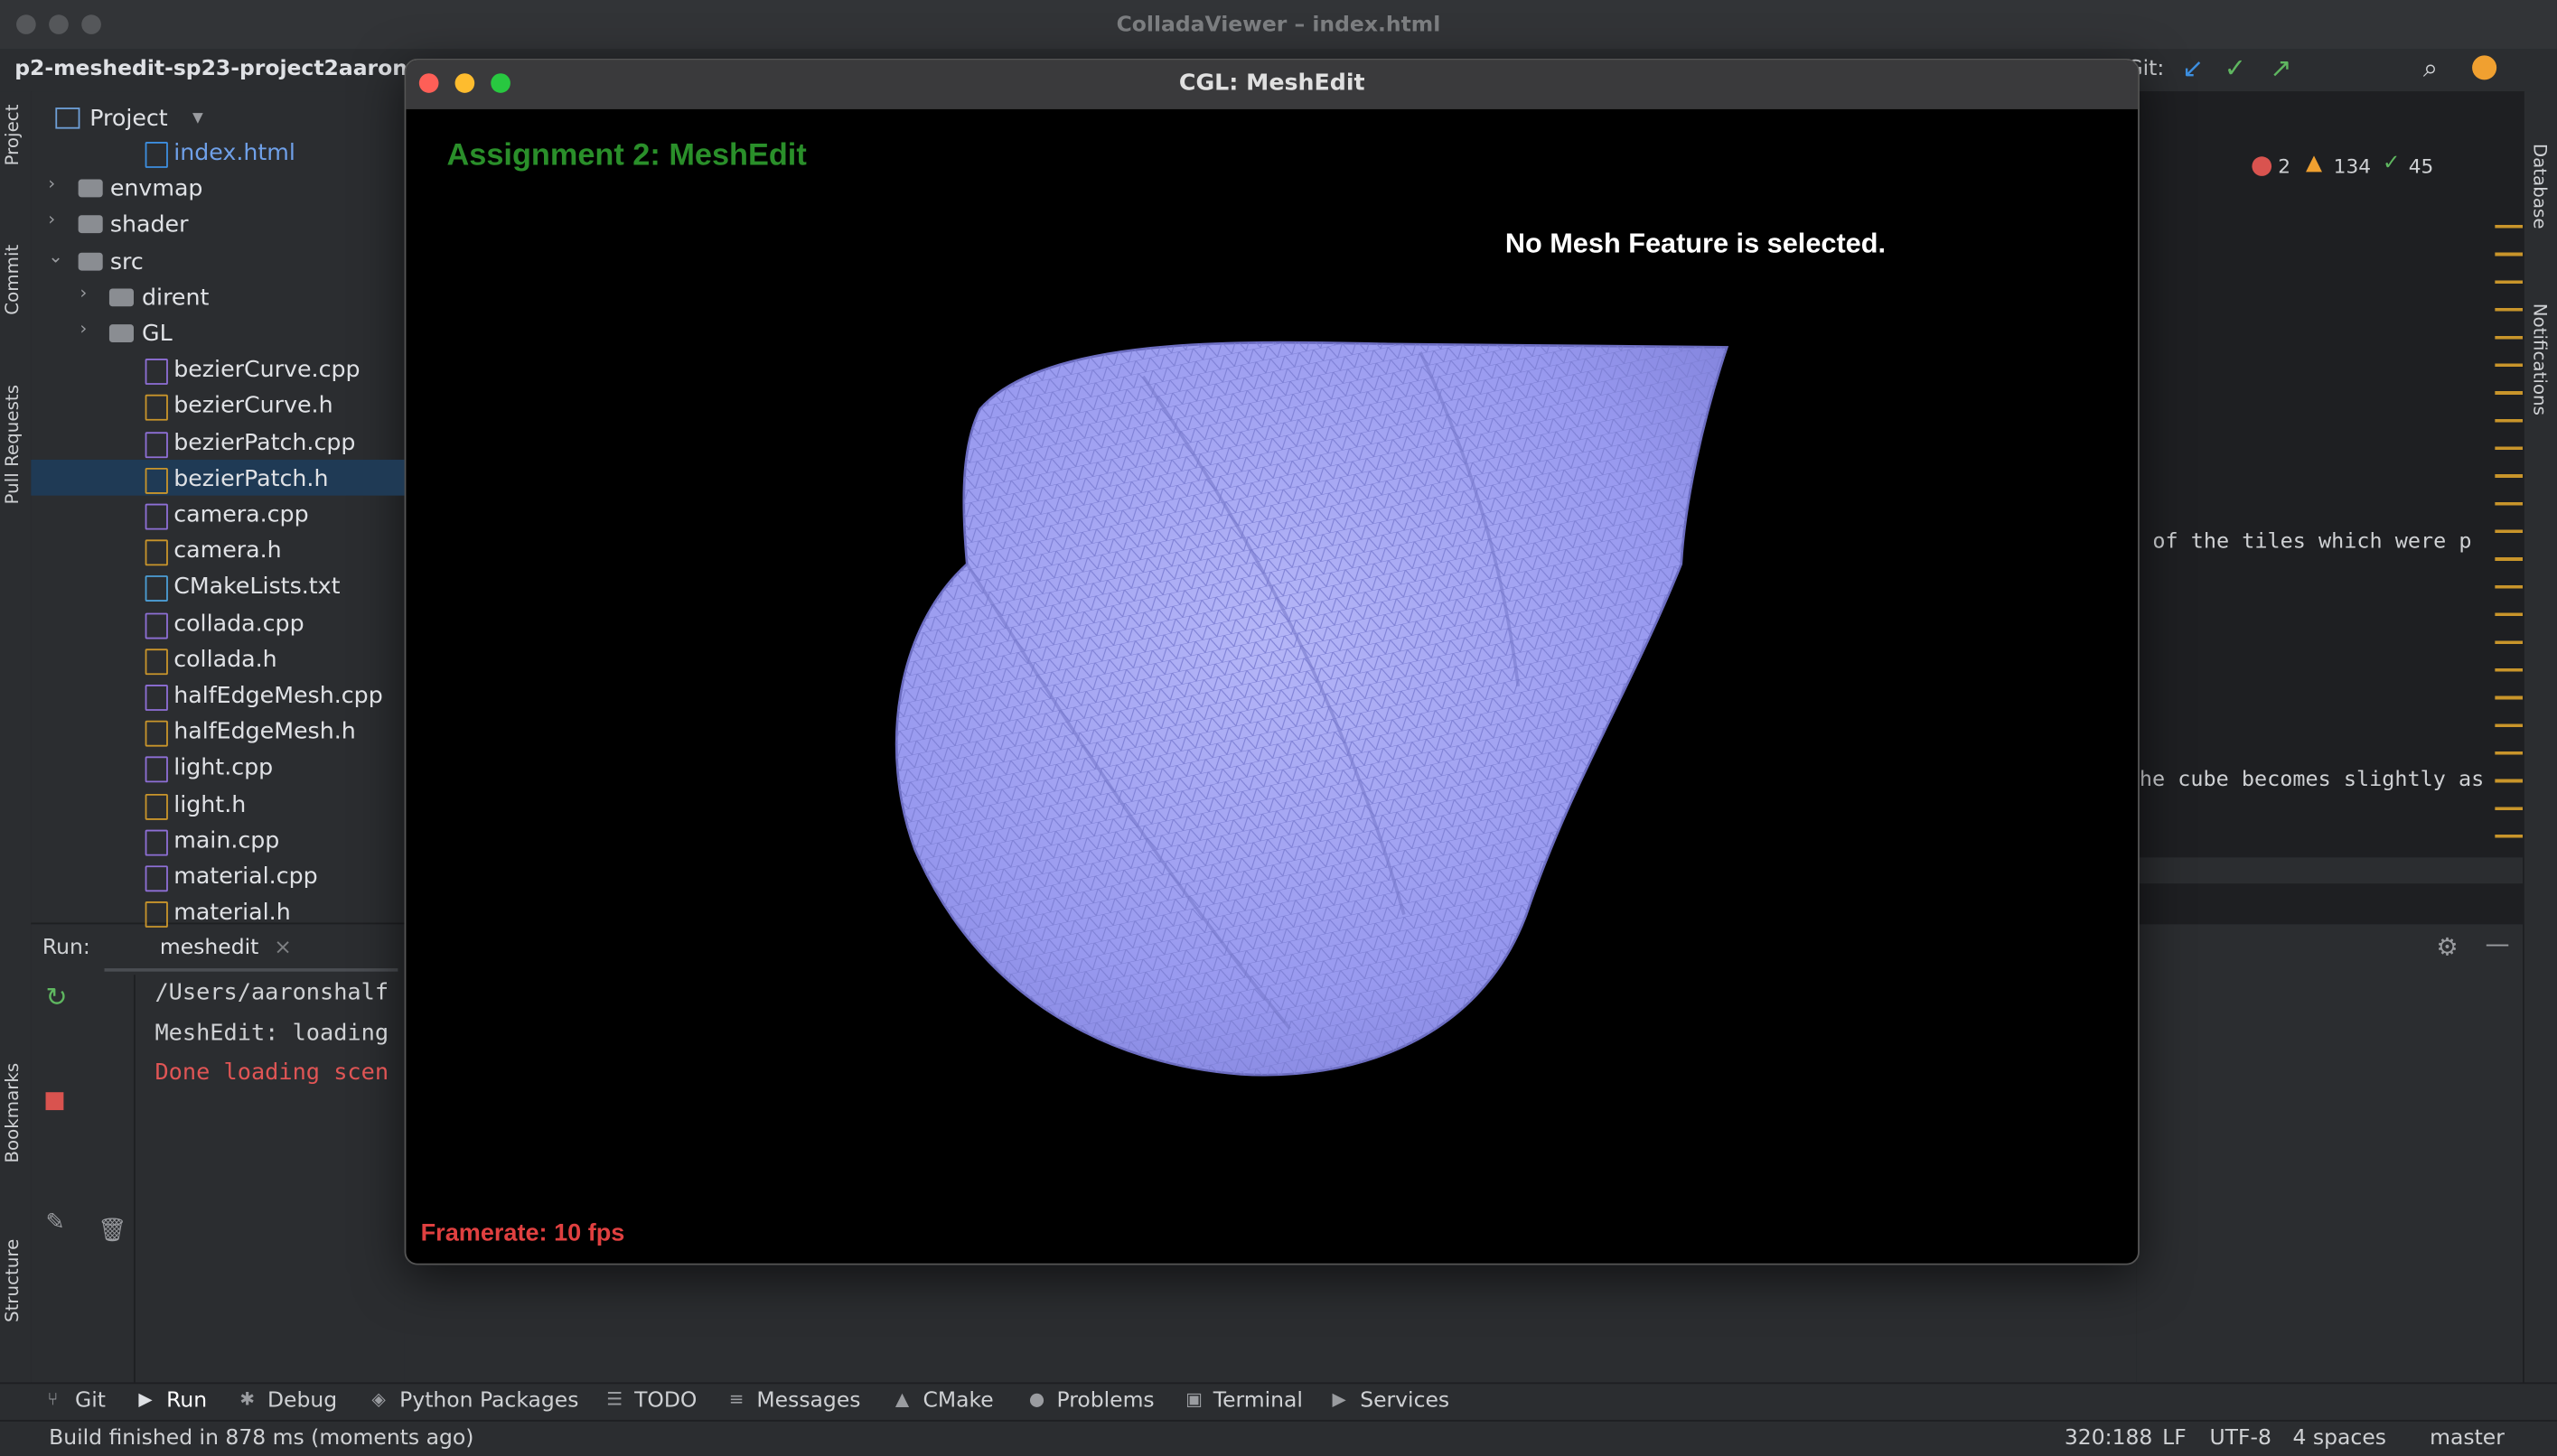 The height and width of the screenshot is (1456, 2557). Describe the element at coordinates (210, 805) in the screenshot. I see `file: light.h` at that location.